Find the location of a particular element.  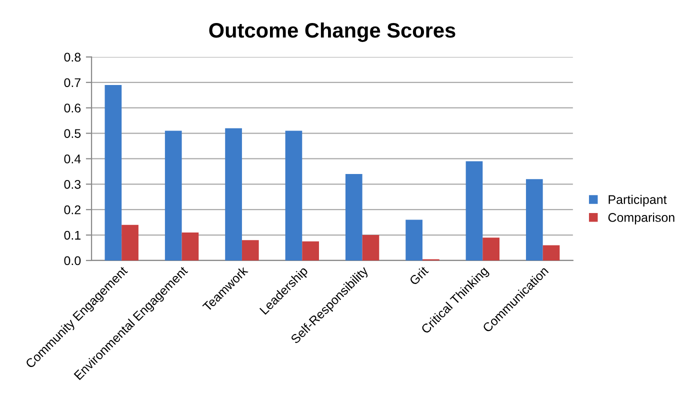

y-tick-label: 0.3 is located at coordinates (72, 184).